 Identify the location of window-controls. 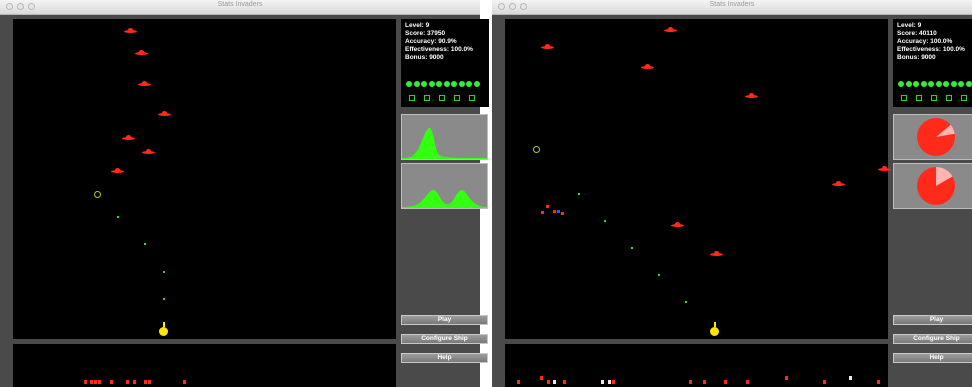
(20, 6).